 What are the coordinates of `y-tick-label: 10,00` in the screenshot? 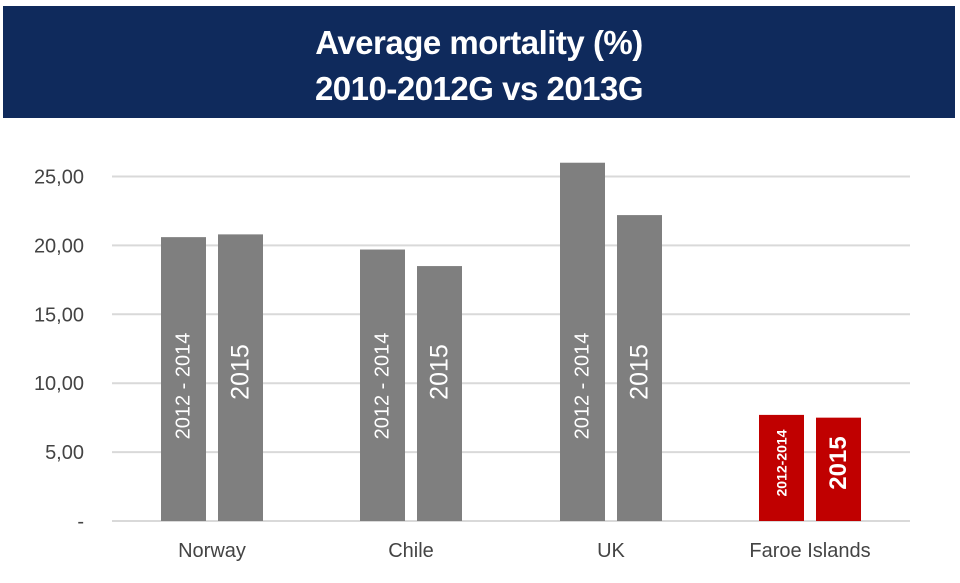 It's located at (59, 384).